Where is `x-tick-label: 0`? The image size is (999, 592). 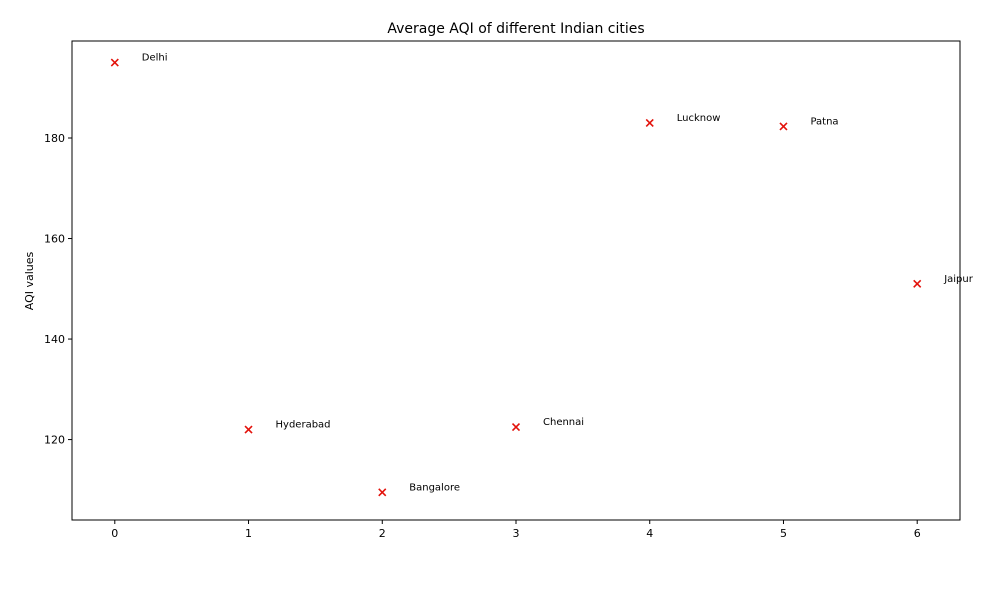 x-tick-label: 0 is located at coordinates (114, 533).